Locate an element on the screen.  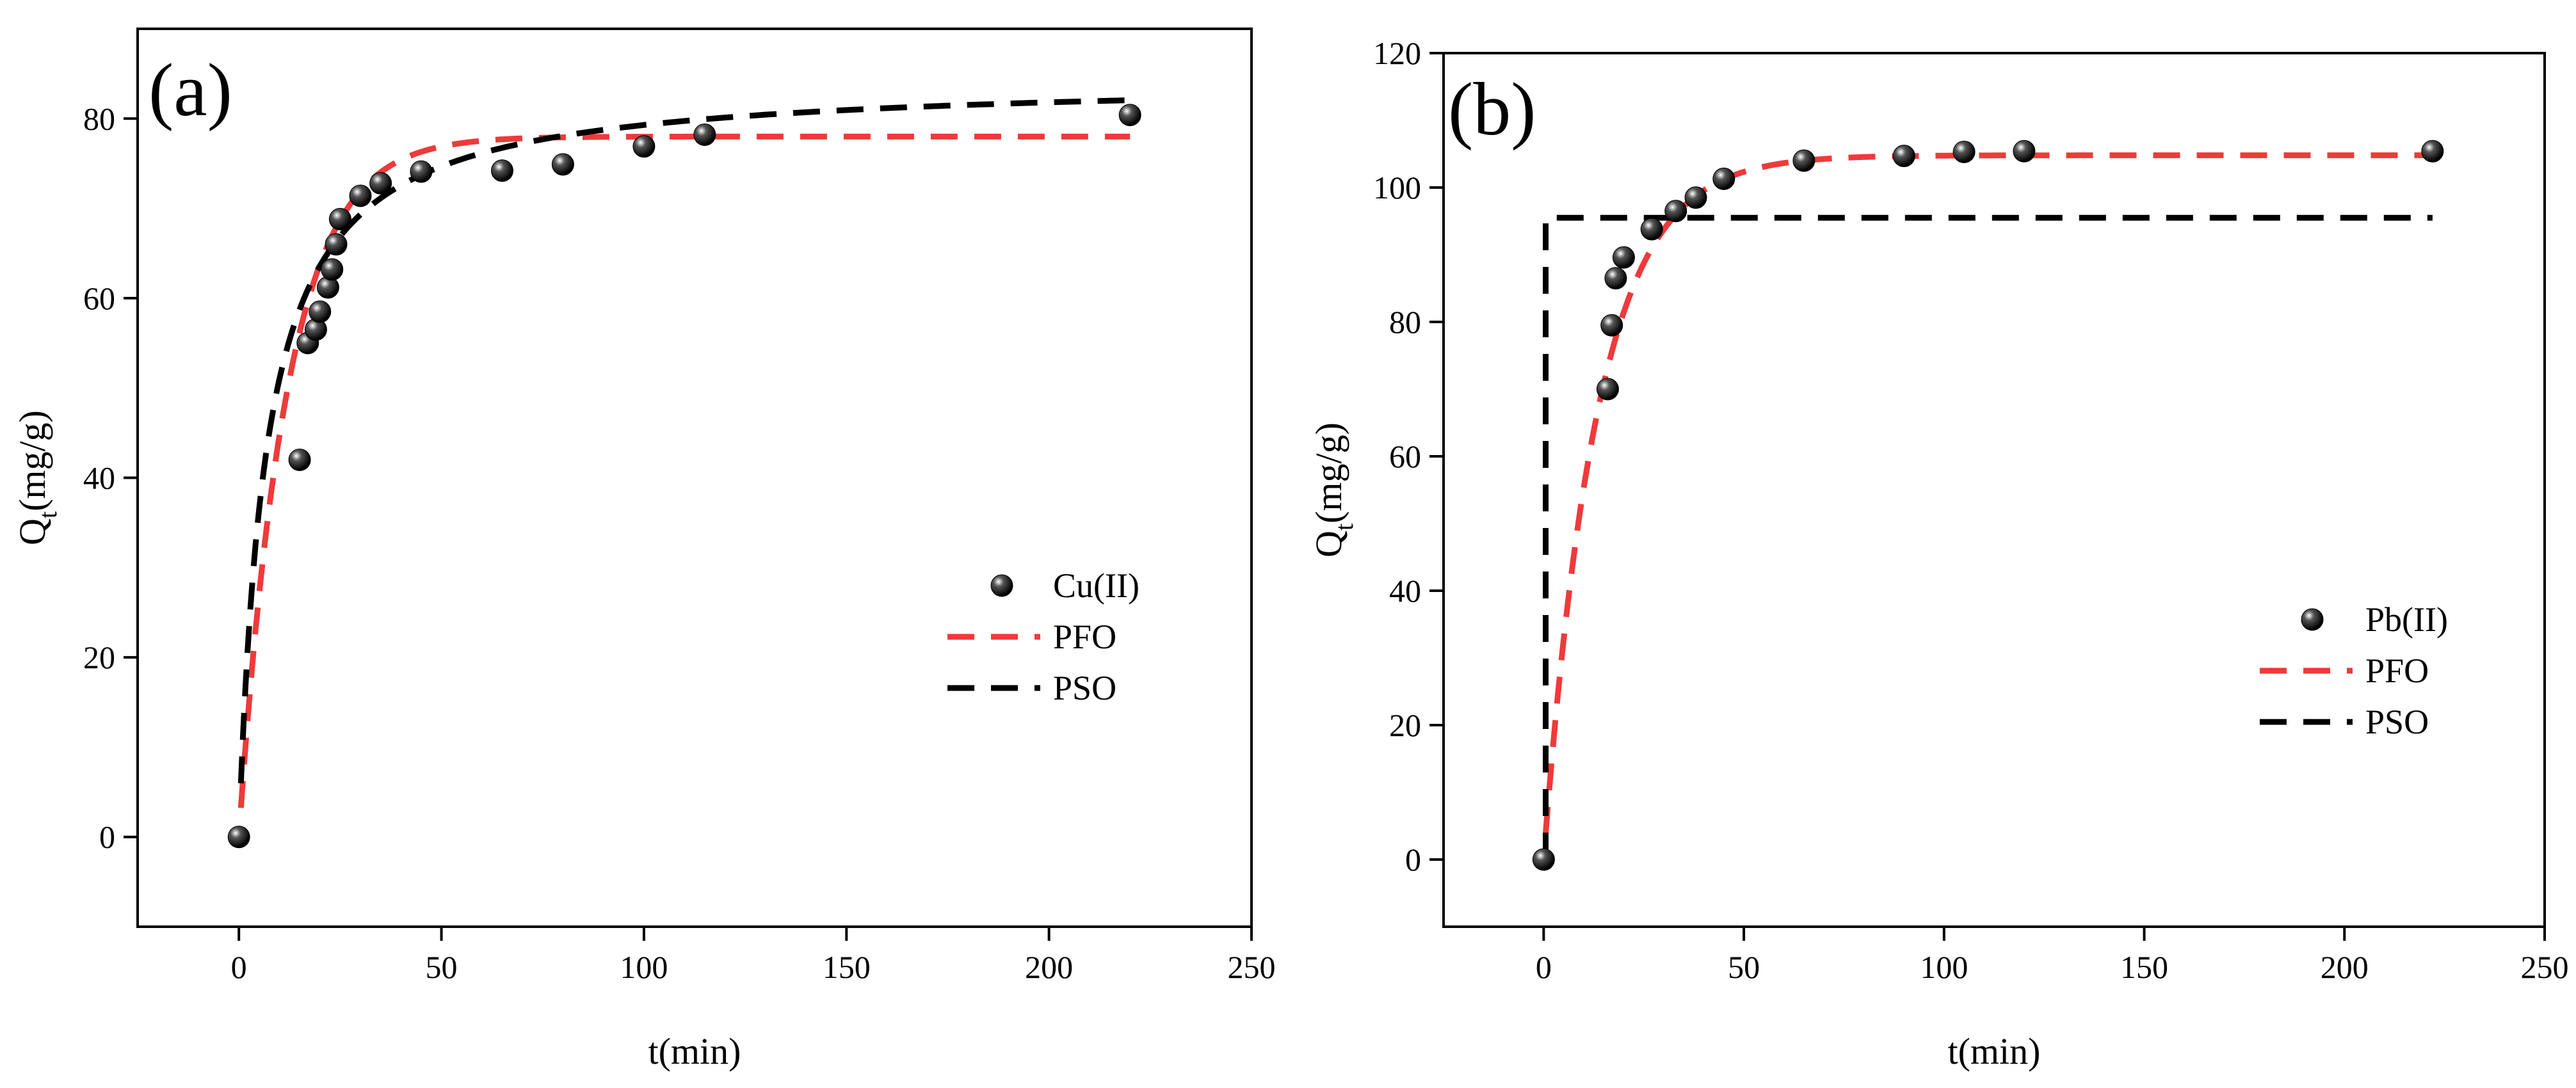
panel-label: (b) is located at coordinates (1492, 109).